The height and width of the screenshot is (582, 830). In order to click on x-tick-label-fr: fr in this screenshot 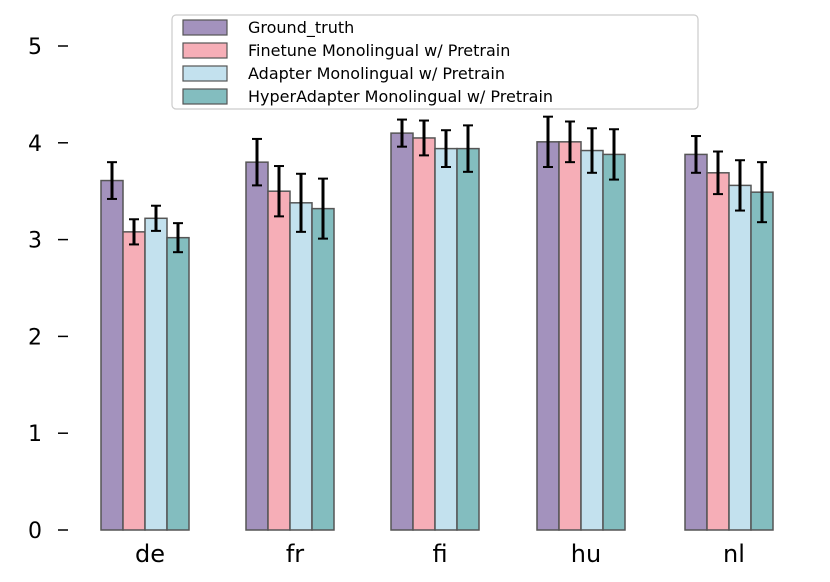, I will do `click(295, 554)`.